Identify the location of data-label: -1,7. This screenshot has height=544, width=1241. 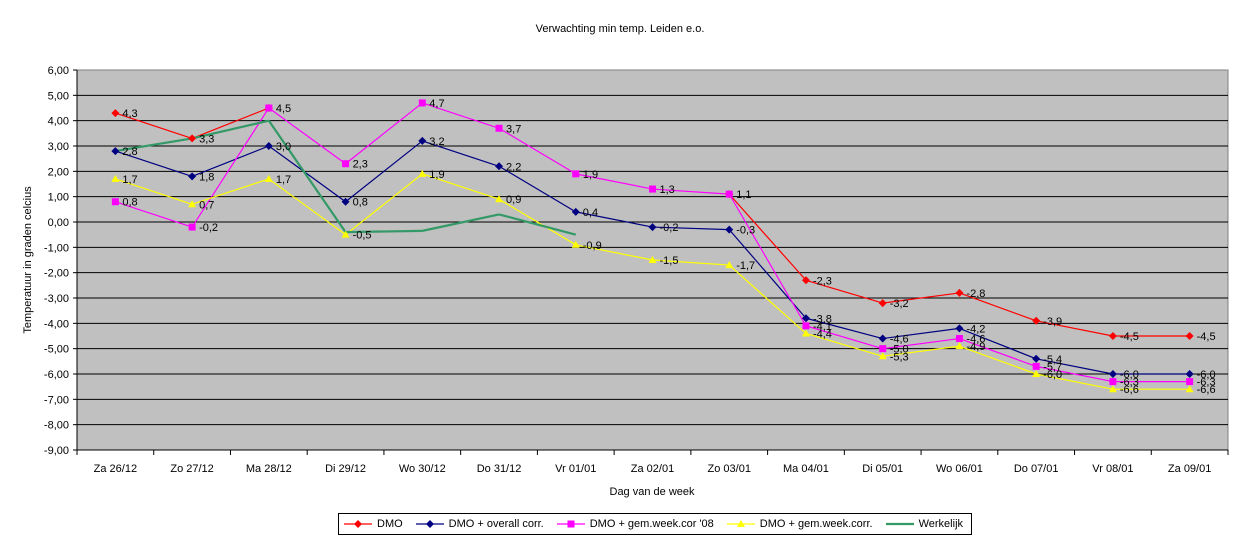
(745, 266).